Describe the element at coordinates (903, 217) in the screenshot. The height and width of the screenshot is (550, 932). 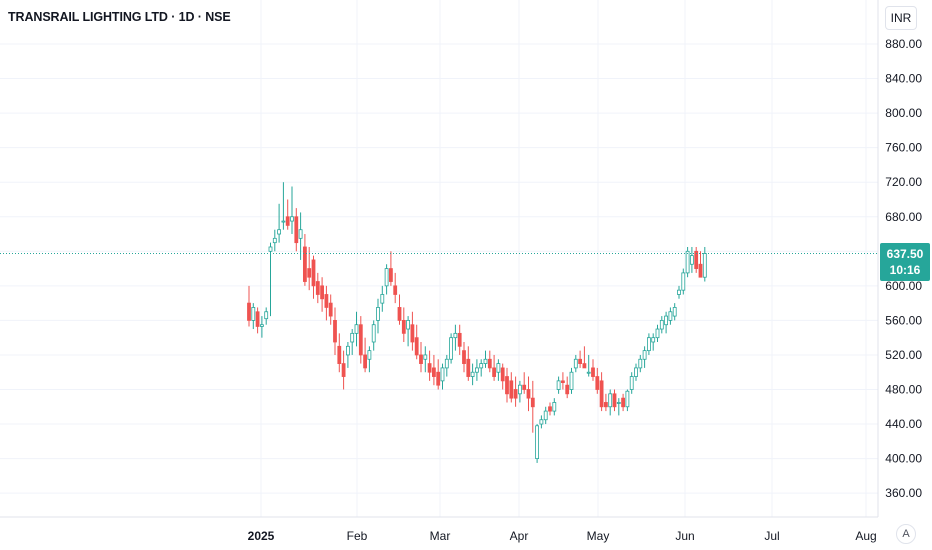
I see `price-tick-label: 680.00` at that location.